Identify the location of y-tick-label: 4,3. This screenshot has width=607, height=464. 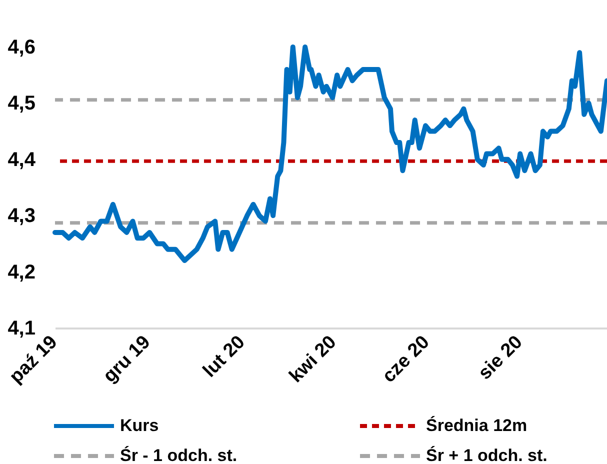
(22, 216).